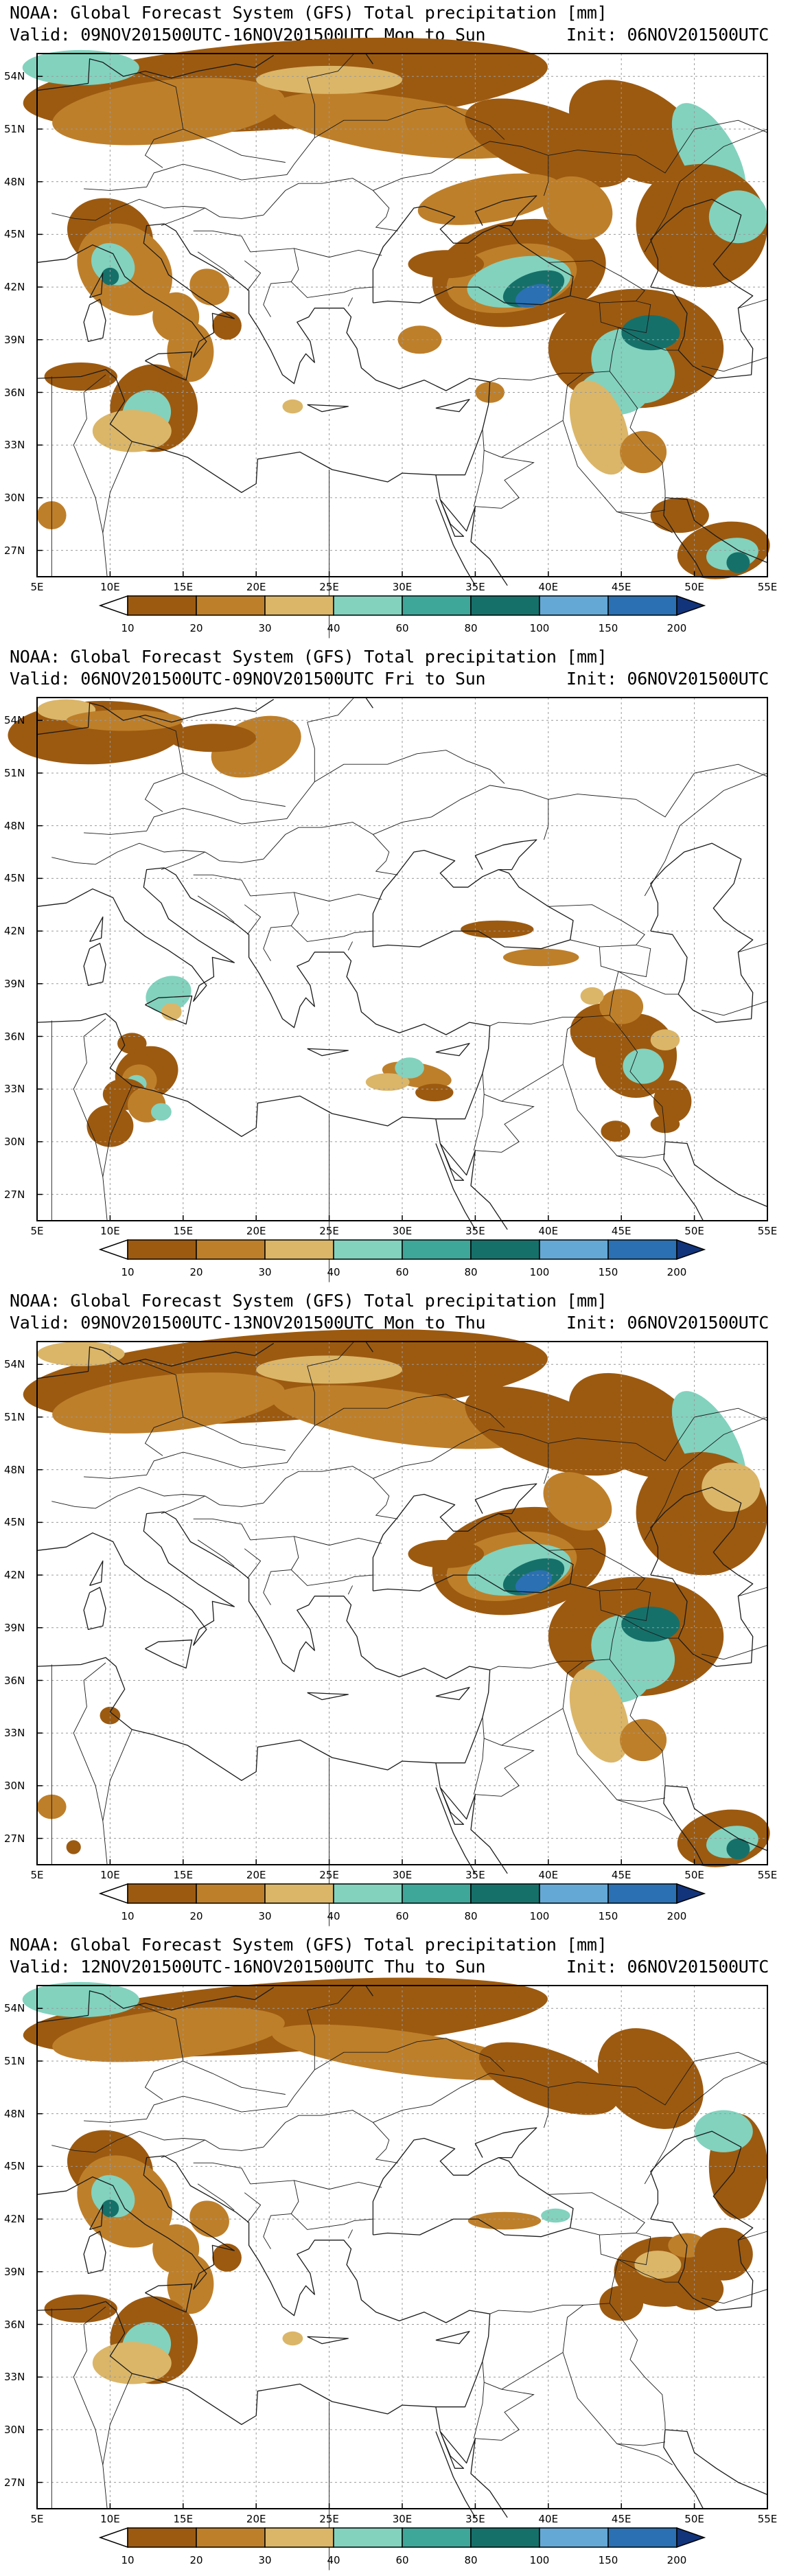 Image resolution: width=788 pixels, height=2576 pixels. Describe the element at coordinates (110, 2519) in the screenshot. I see `lon-label: 10E` at that location.